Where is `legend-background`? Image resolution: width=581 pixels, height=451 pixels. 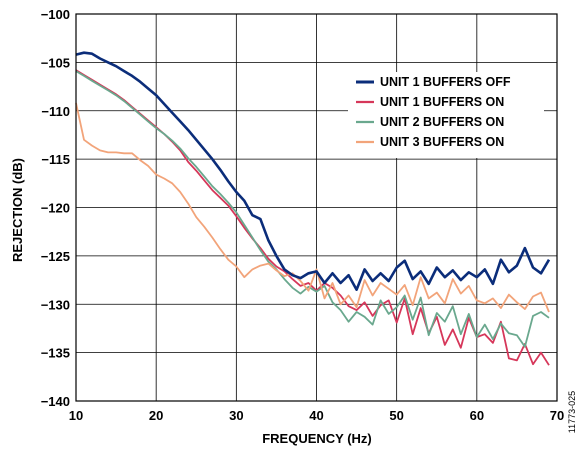
legend-background is located at coordinates (446, 115).